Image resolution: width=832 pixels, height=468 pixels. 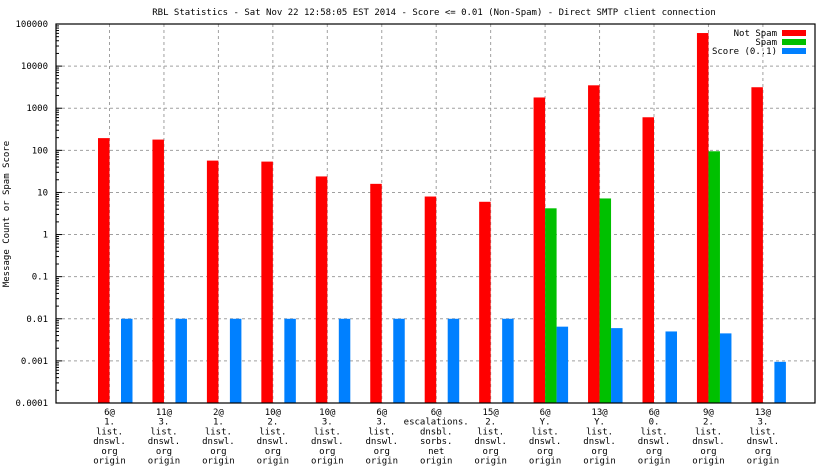 I want to click on y-tick-label: 10000, so click(x=34, y=67).